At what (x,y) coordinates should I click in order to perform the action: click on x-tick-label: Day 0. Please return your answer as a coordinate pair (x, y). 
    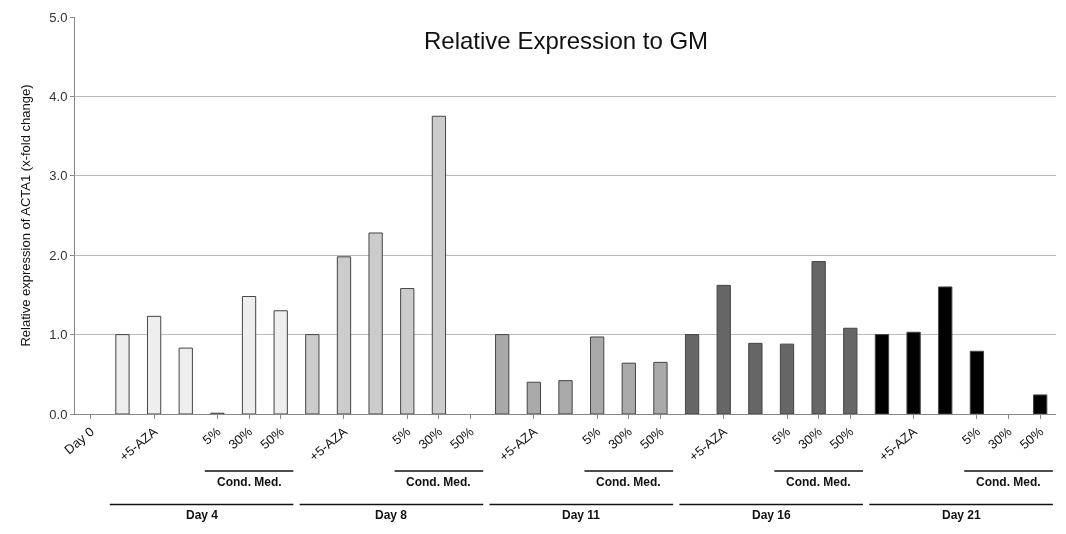
    Looking at the image, I should click on (79, 440).